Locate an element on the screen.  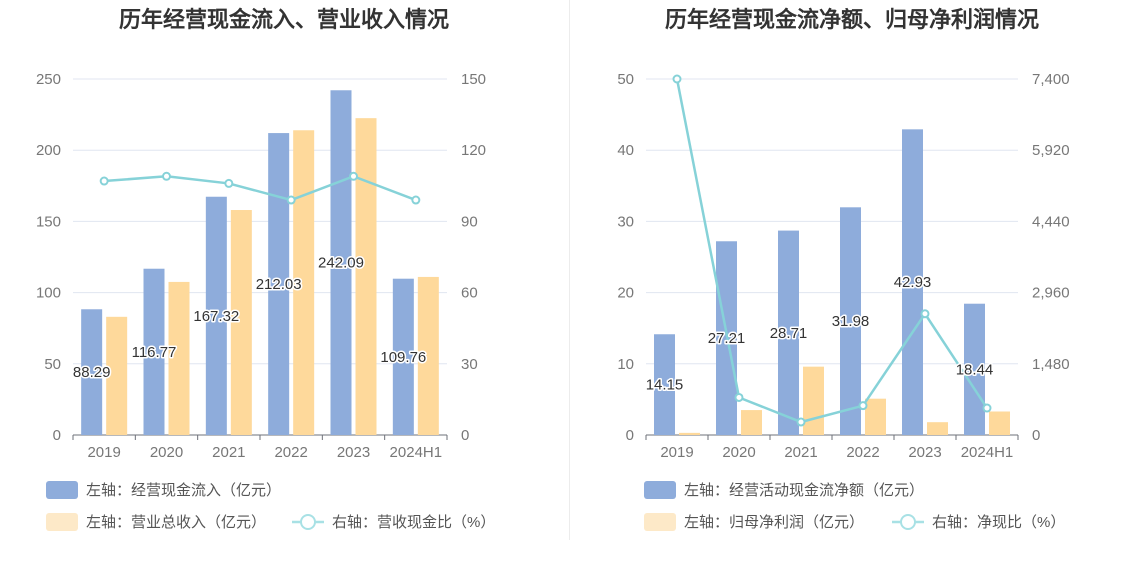
data-label: 167.32 is located at coordinates (216, 316).